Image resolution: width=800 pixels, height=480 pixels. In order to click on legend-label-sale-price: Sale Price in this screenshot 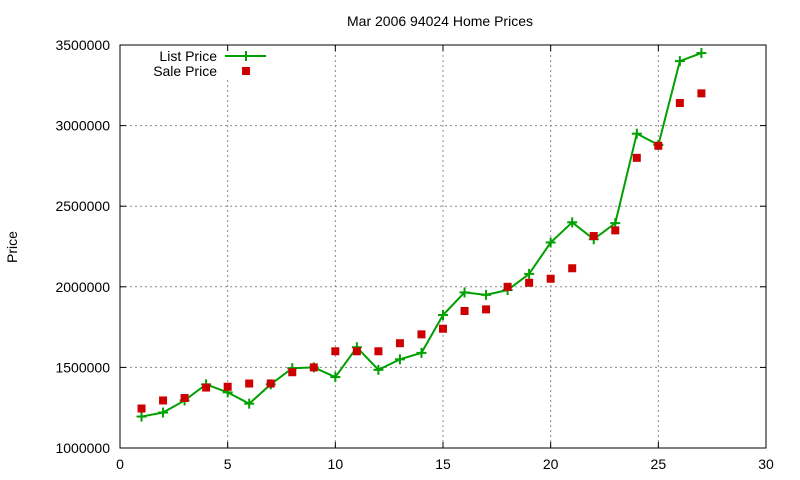, I will do `click(185, 71)`.